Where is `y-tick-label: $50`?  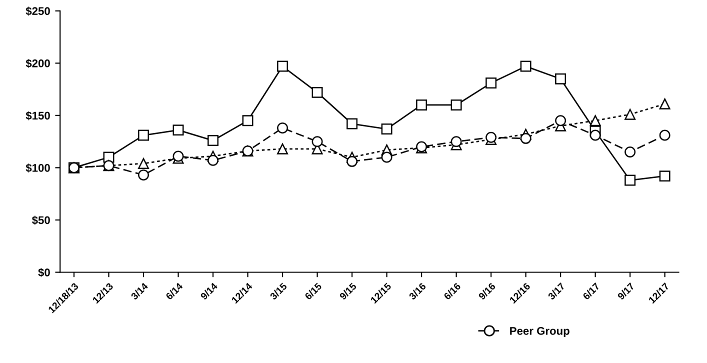
y-tick-label: $50 is located at coordinates (41, 220).